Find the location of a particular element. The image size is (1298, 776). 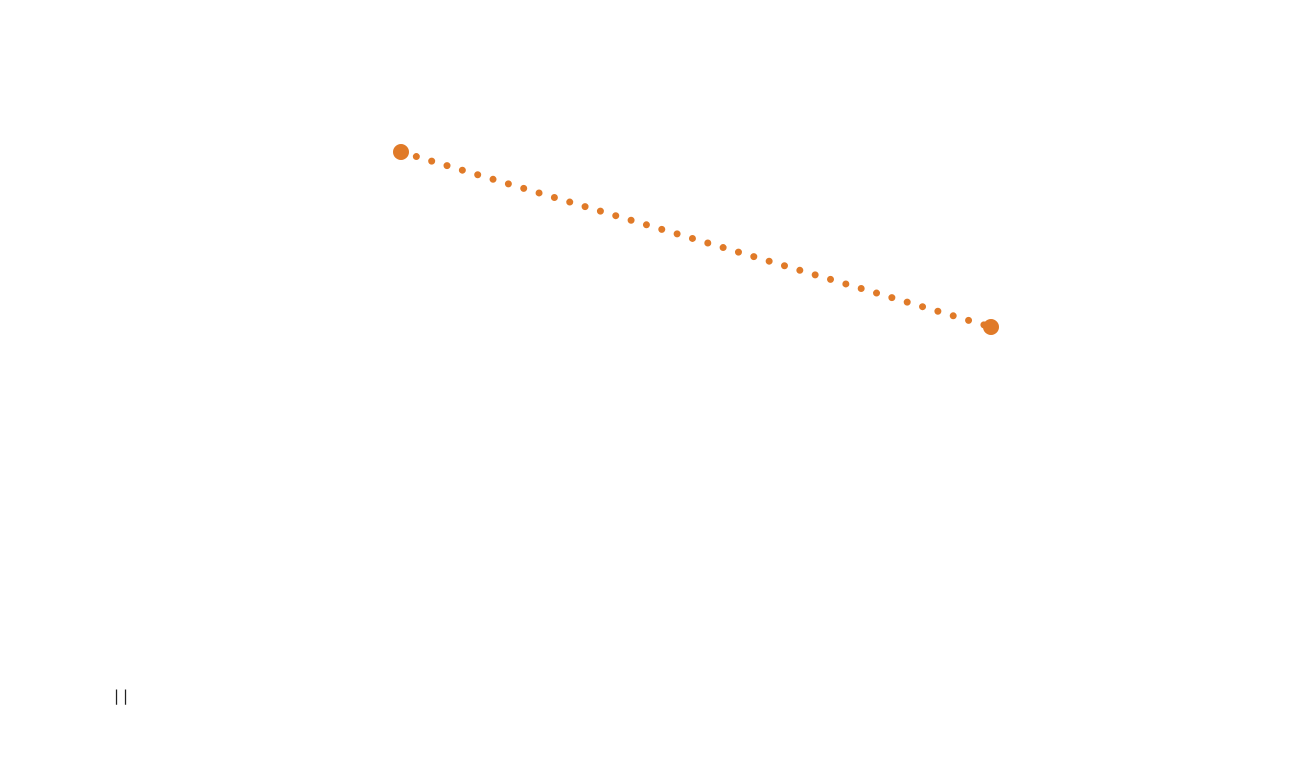

connector-end-handle is located at coordinates (991, 327).